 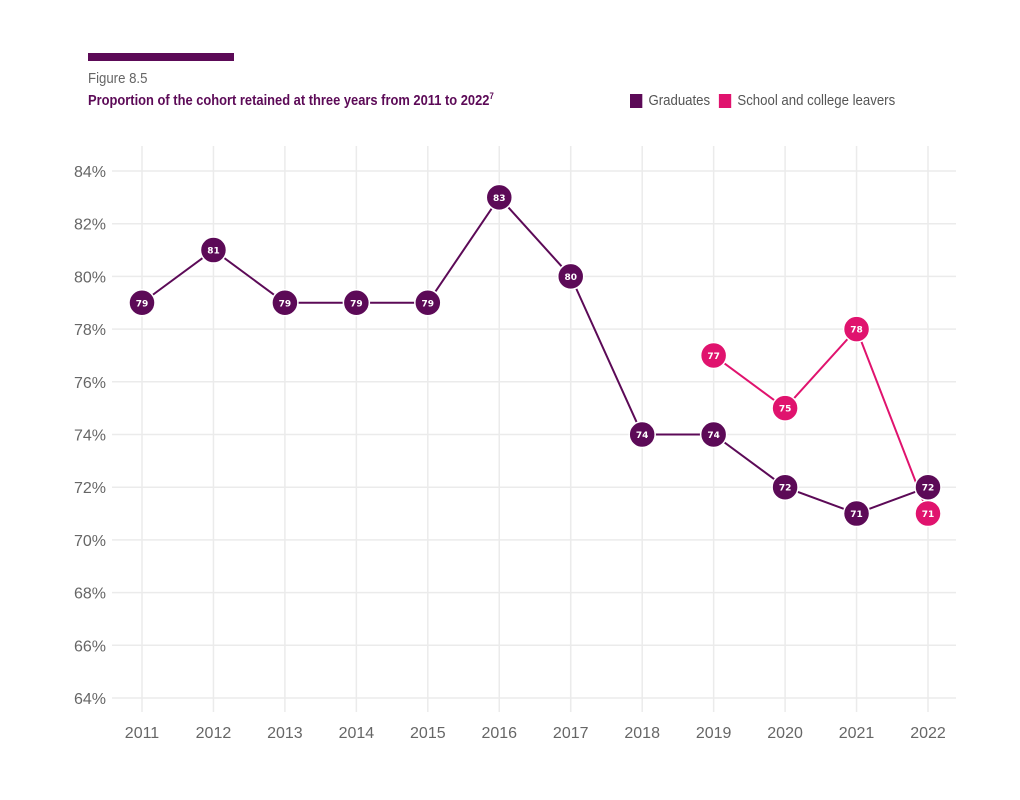 What do you see at coordinates (642, 733) in the screenshot?
I see `x-tick-label: 2018` at bounding box center [642, 733].